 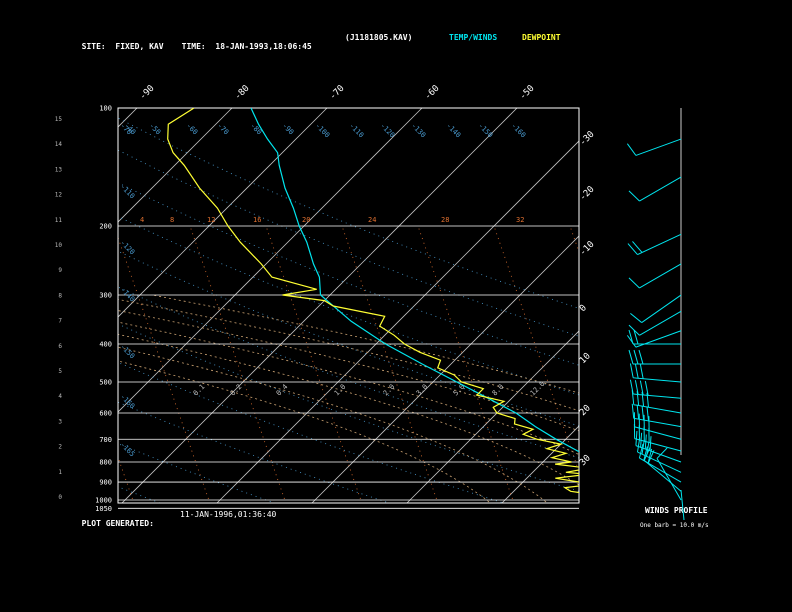 I want to click on pressure-tick-label: 800, so click(x=105, y=463).